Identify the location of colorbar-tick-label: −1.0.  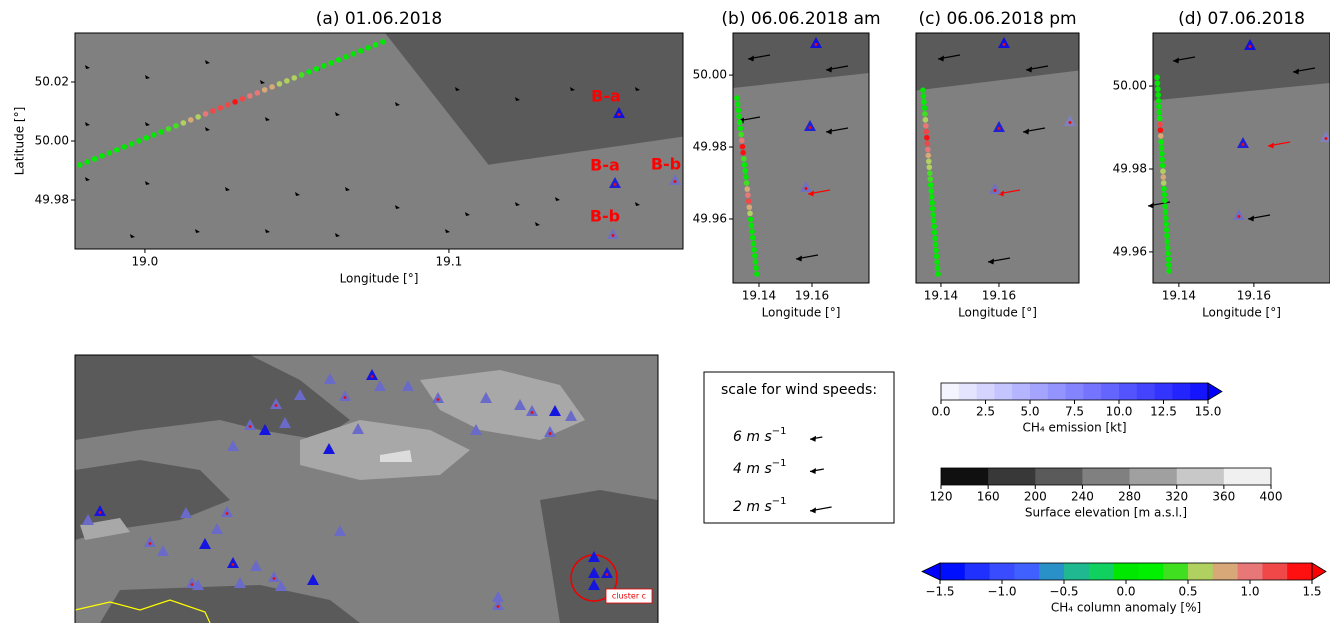
(1001, 592).